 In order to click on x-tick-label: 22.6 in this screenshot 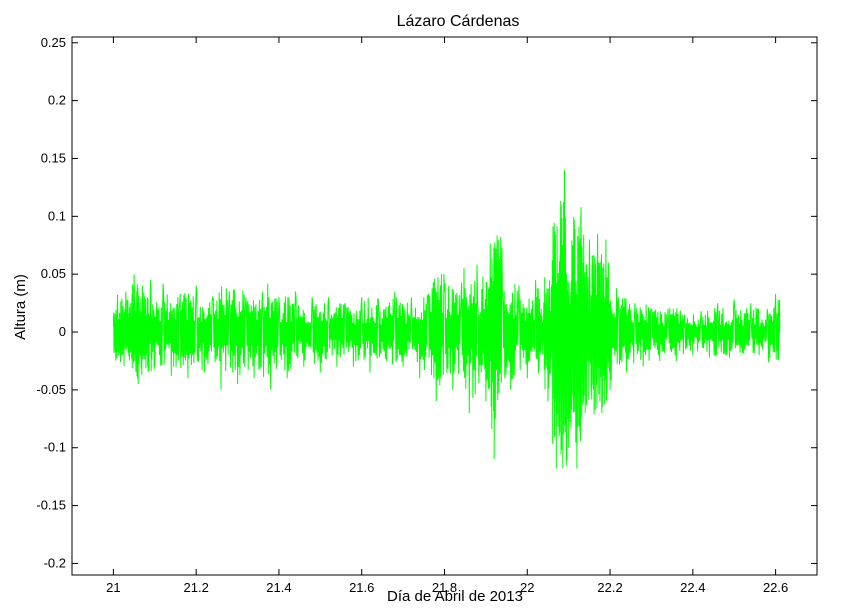, I will do `click(775, 587)`.